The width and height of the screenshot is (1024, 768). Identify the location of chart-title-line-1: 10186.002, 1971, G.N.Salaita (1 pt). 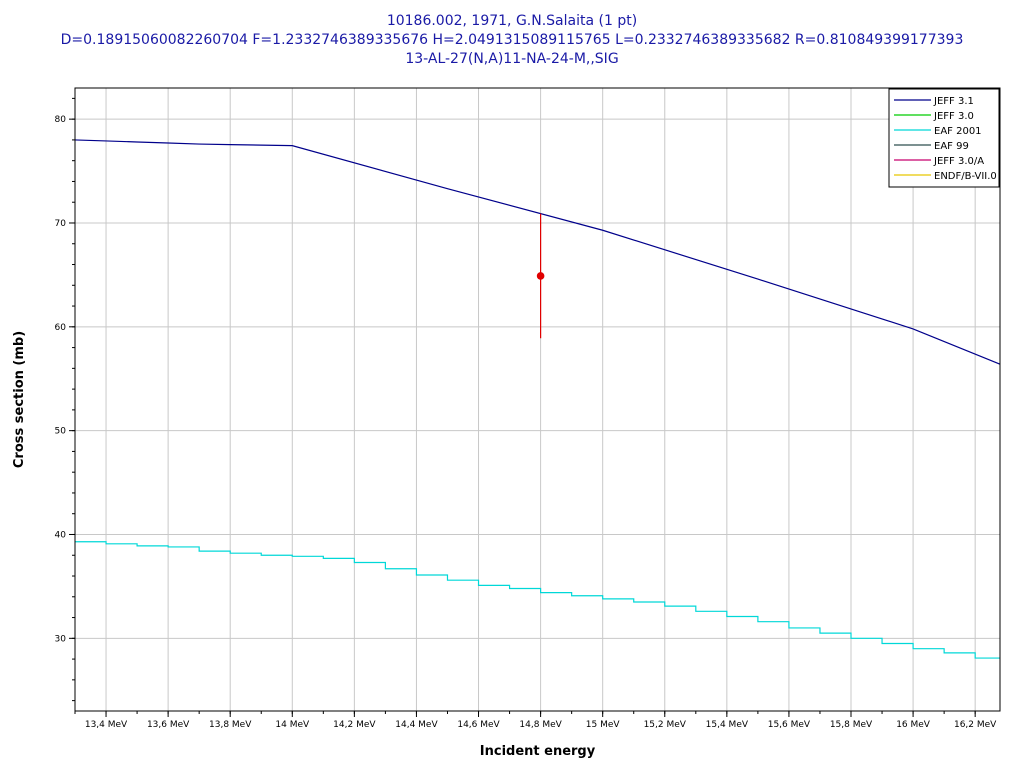
(512, 21).